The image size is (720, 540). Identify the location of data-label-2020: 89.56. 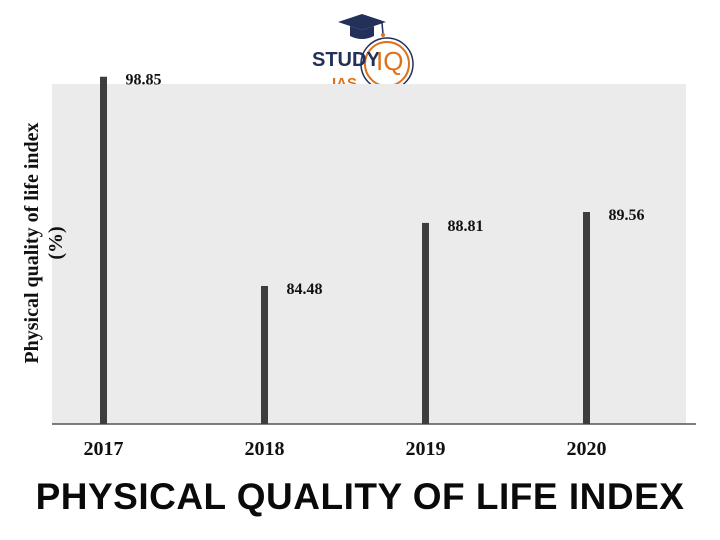
(627, 215).